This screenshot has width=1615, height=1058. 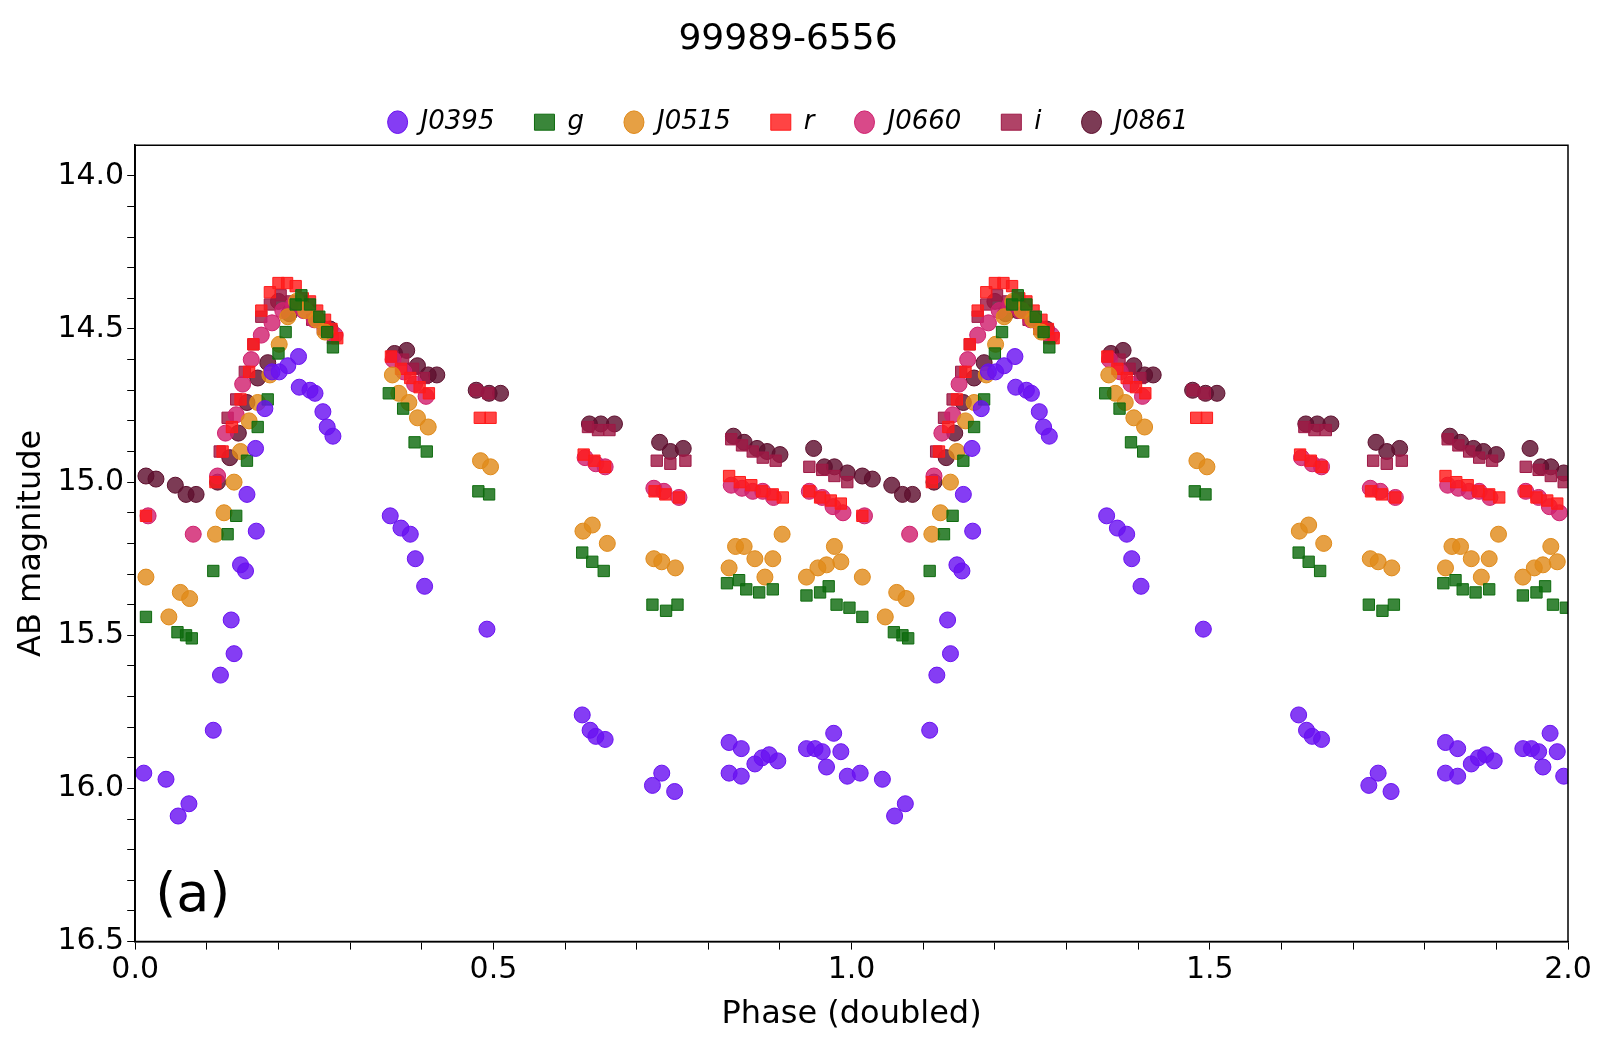 What do you see at coordinates (922, 119) in the screenshot?
I see `legend-label: J0660` at bounding box center [922, 119].